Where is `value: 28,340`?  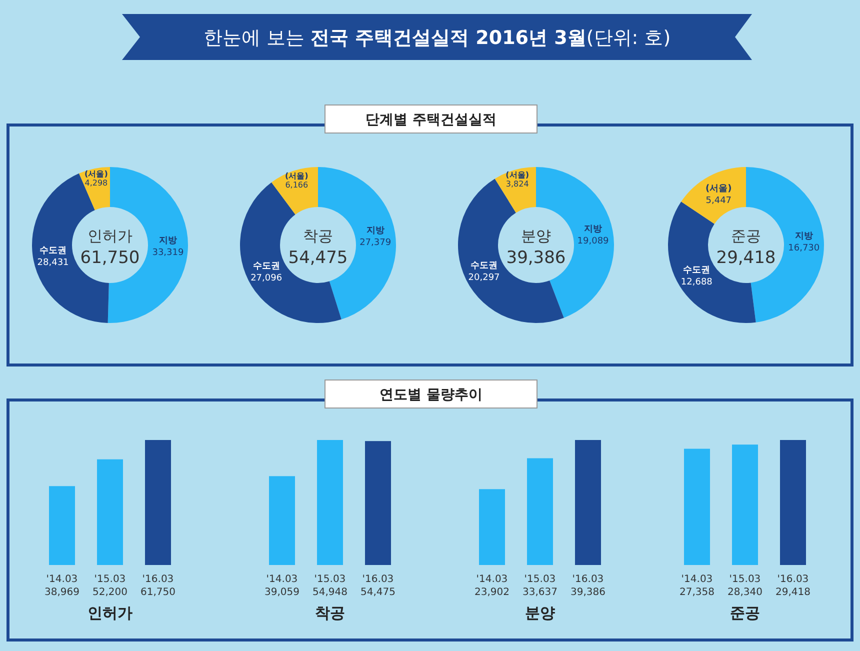
value: 28,340 is located at coordinates (745, 592).